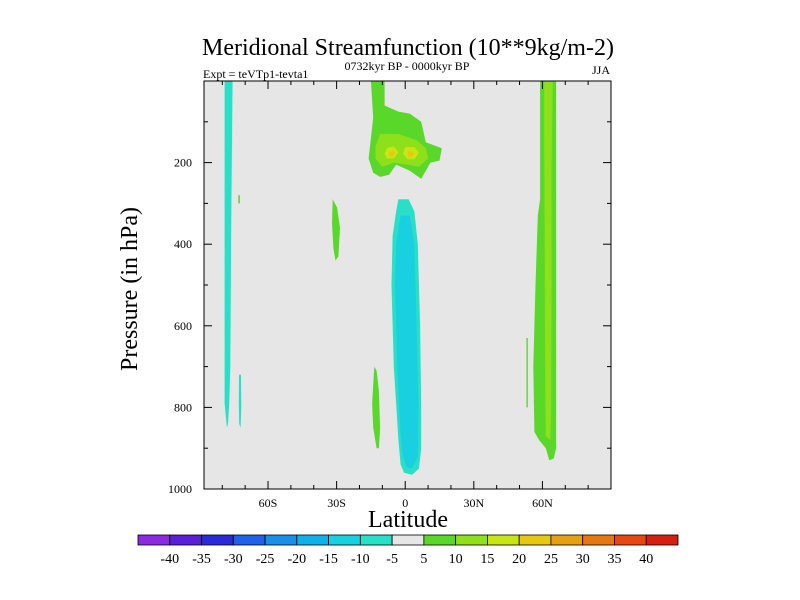  What do you see at coordinates (456, 559) in the screenshot?
I see `colorbar-label: 10` at bounding box center [456, 559].